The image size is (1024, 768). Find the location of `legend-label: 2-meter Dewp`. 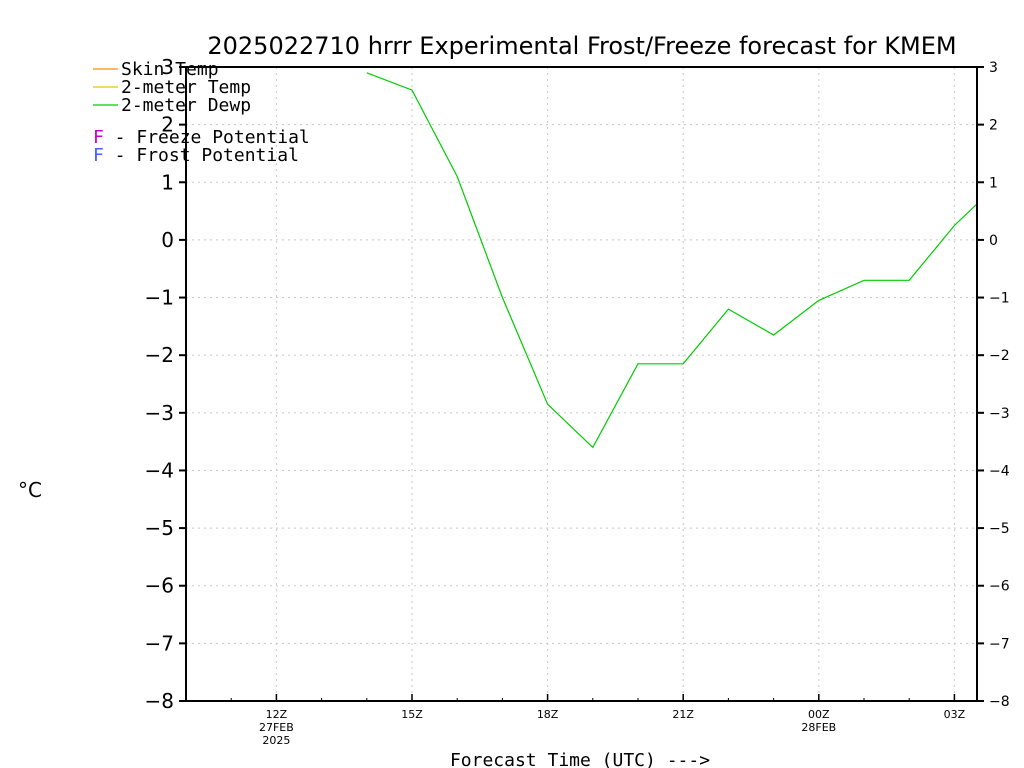

legend-label: 2-meter Dewp is located at coordinates (186, 105).